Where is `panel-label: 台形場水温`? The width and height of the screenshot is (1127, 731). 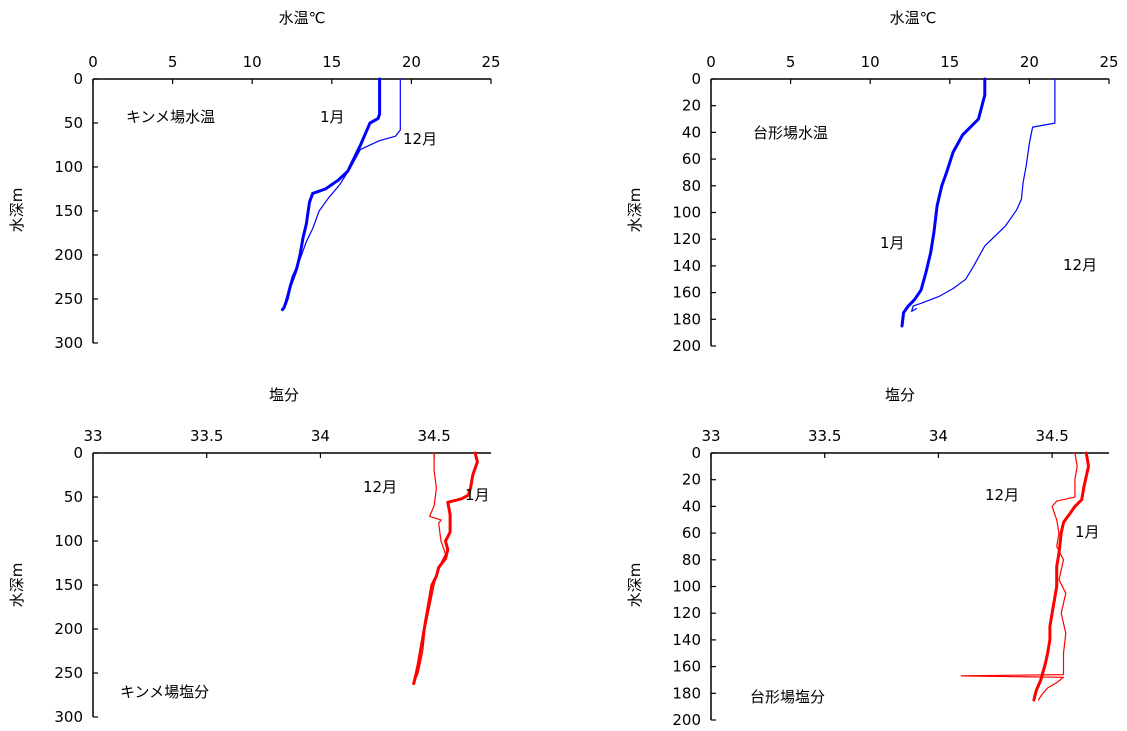
panel-label: 台形場水温 is located at coordinates (790, 133).